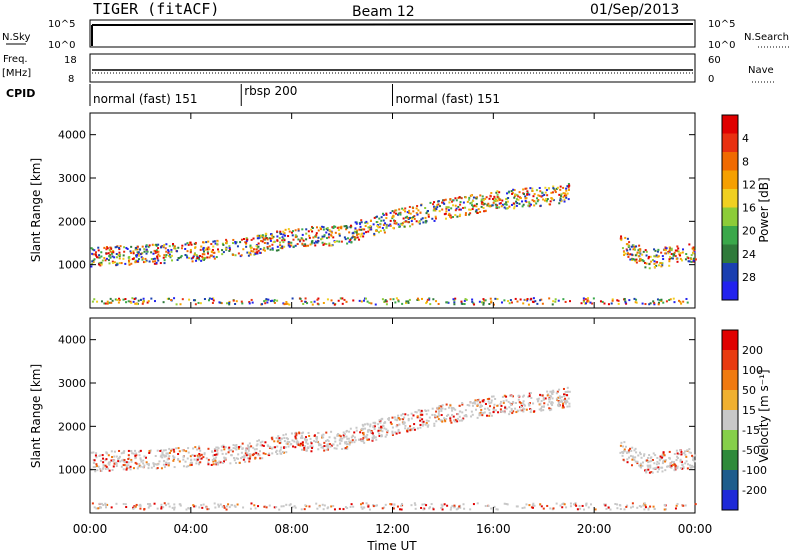  What do you see at coordinates (721, 45) in the screenshot?
I see `nsearch-tick-bottom: 10^0` at bounding box center [721, 45].